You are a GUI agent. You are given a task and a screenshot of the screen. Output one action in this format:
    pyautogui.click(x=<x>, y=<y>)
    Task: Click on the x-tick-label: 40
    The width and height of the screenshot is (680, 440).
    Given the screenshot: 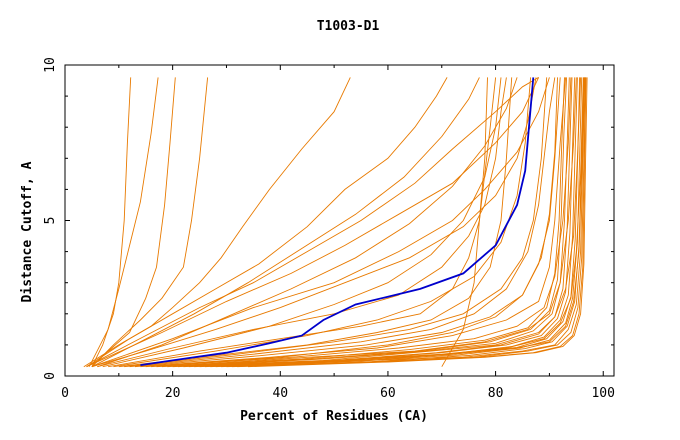 What is the action you would take?
    pyautogui.click(x=280, y=393)
    